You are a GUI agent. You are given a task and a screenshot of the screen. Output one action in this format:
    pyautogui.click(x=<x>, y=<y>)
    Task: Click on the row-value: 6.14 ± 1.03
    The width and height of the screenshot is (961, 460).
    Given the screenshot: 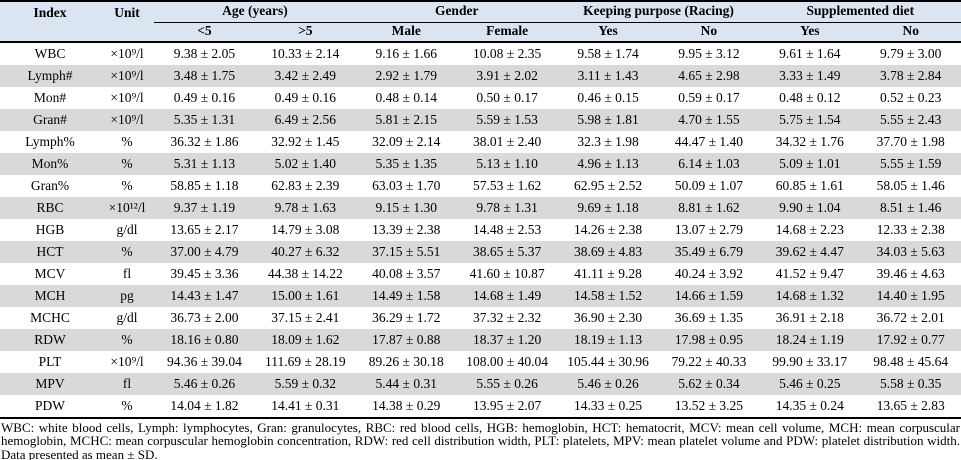 What is the action you would take?
    pyautogui.click(x=709, y=163)
    